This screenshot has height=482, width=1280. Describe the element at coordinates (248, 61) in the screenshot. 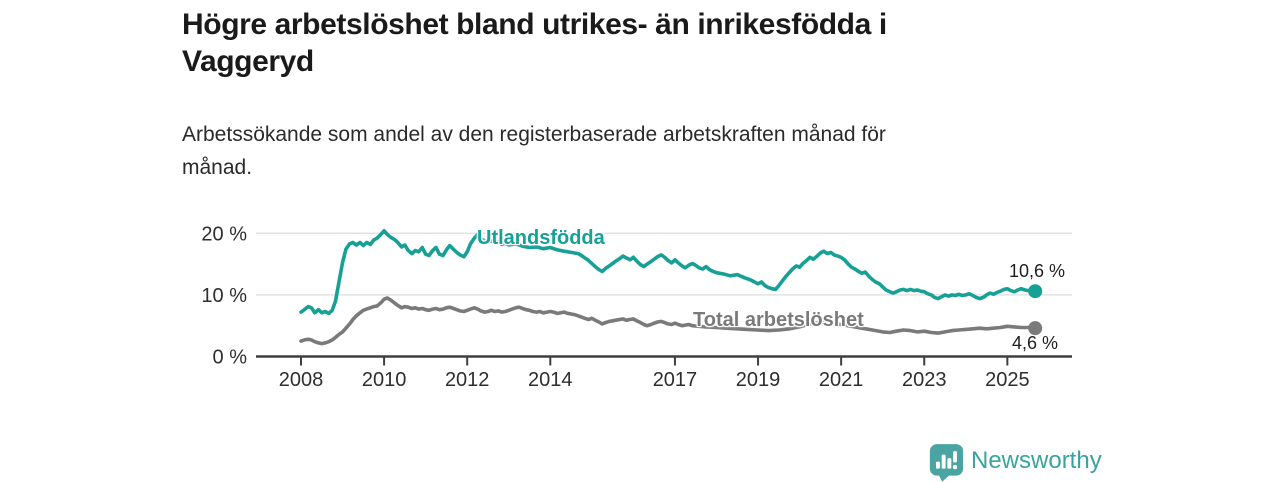

I see `page-title-line2: Vaggeryd` at that location.